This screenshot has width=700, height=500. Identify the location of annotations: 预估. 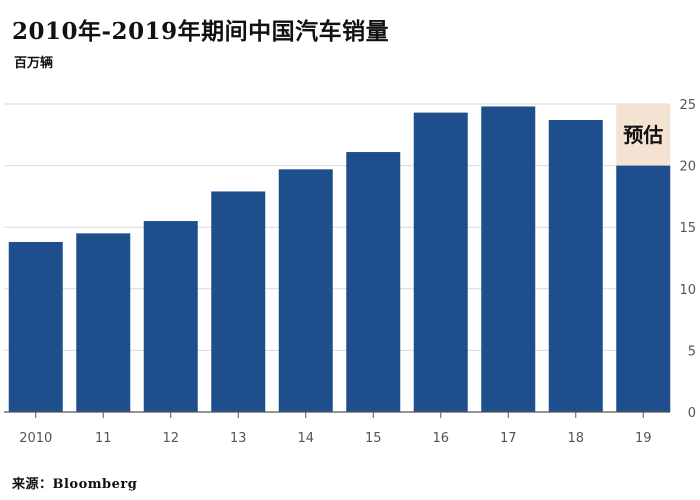
(643, 135).